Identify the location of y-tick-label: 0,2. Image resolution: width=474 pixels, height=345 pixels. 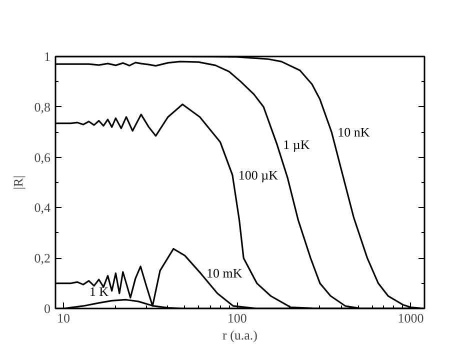
(42, 258).